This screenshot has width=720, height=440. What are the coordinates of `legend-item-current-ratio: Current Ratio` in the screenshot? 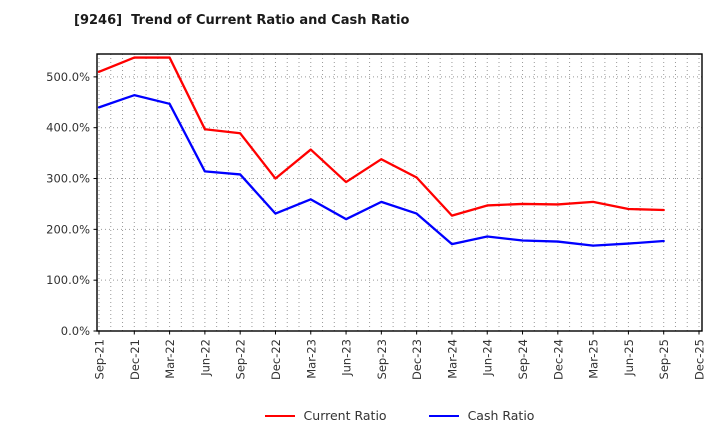 It's located at (325, 415).